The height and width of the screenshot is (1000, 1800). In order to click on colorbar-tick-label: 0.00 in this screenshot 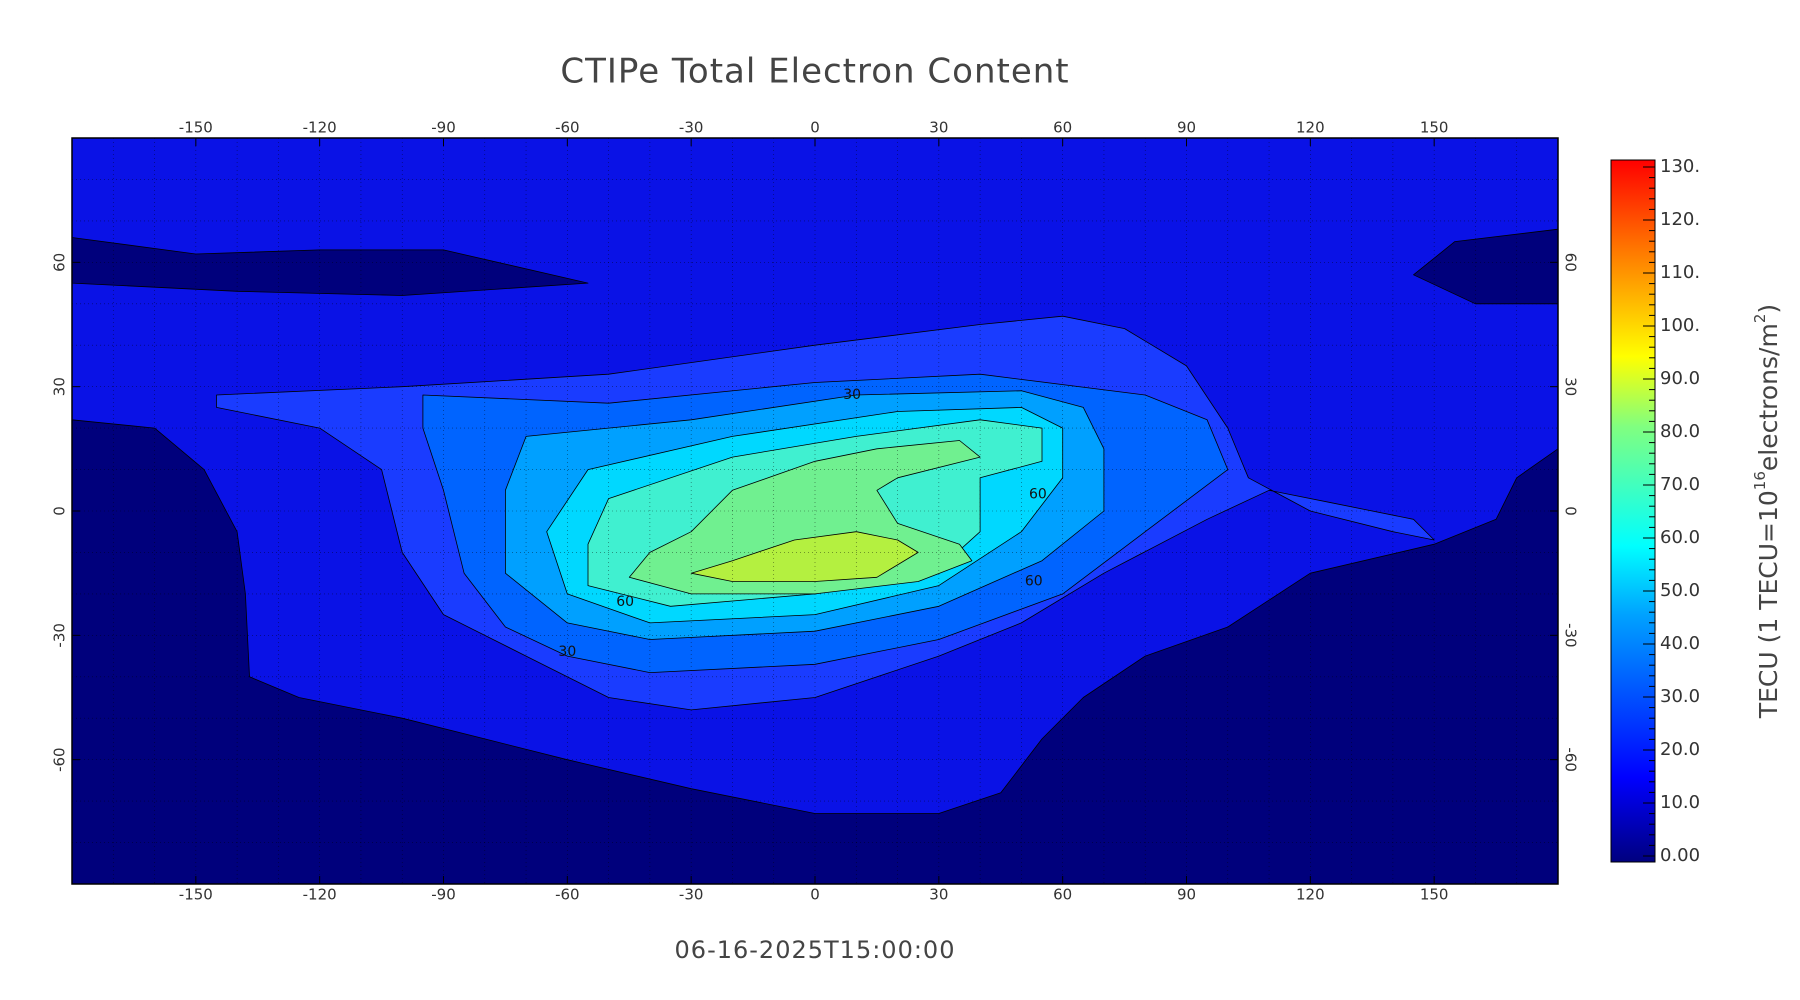, I will do `click(1680, 855)`.